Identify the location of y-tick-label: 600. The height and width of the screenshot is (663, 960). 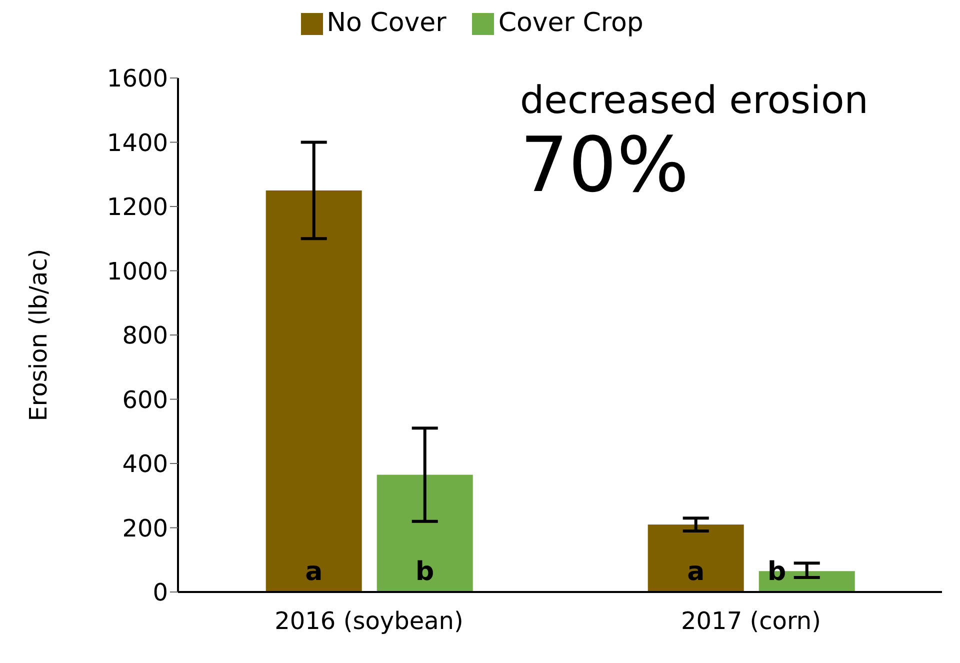
(145, 400).